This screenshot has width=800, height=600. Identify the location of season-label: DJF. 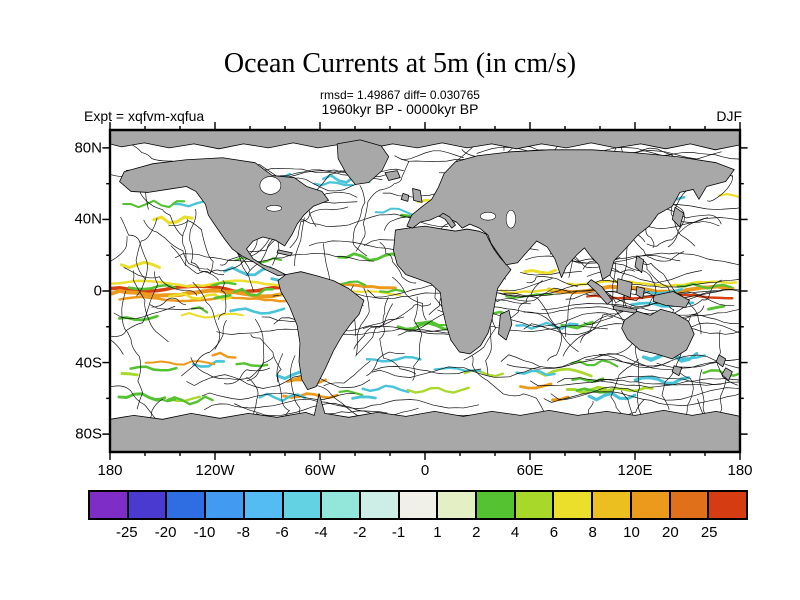
(729, 116).